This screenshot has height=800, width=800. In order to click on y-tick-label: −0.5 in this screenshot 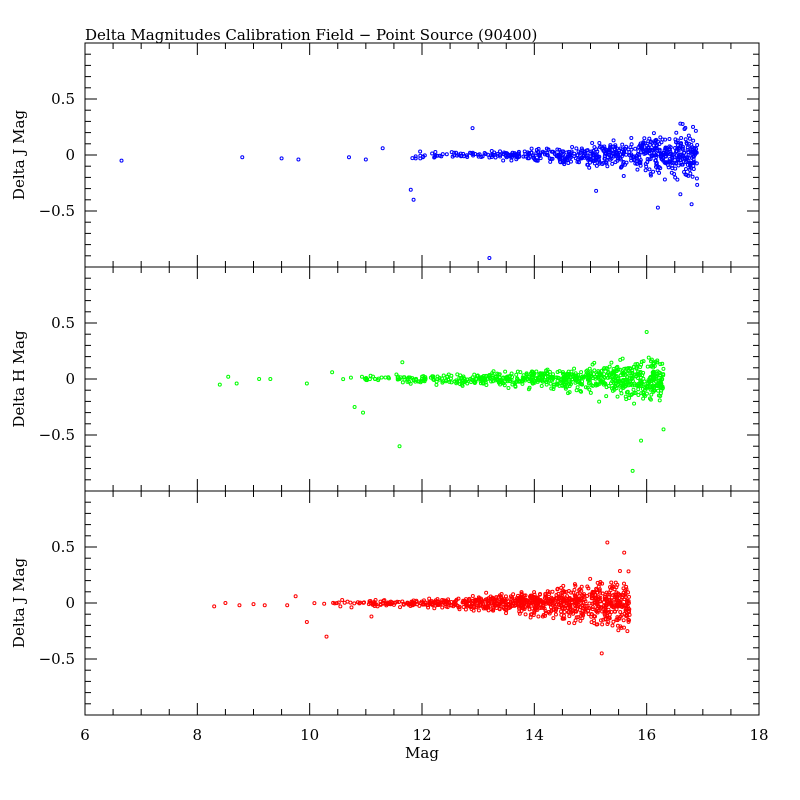, I will do `click(57, 435)`.